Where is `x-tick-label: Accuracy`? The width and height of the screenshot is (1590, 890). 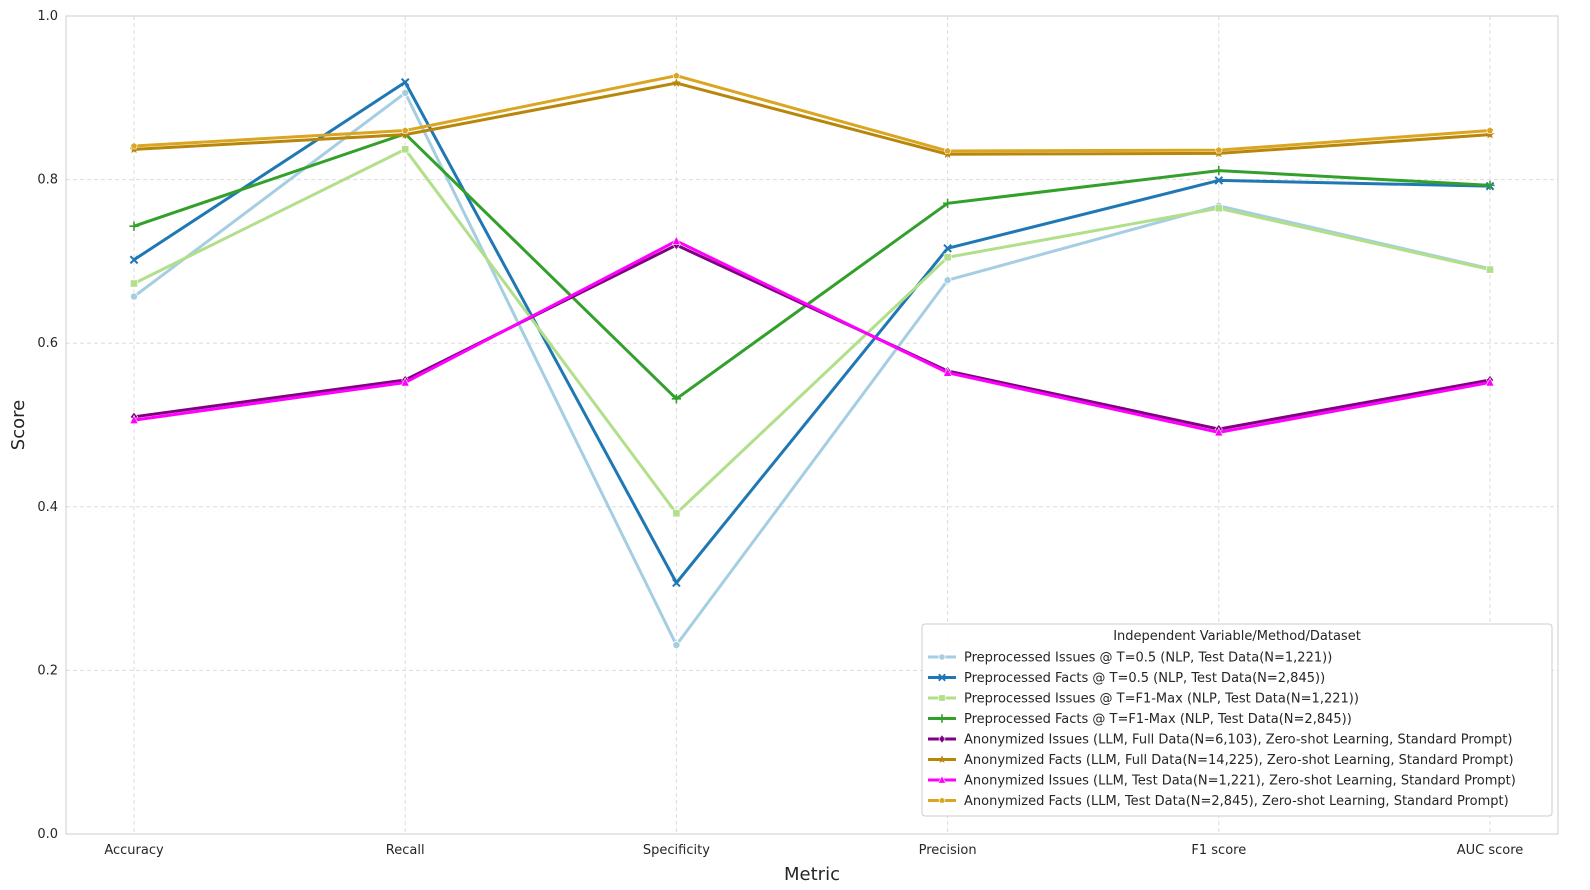 x-tick-label: Accuracy is located at coordinates (134, 850).